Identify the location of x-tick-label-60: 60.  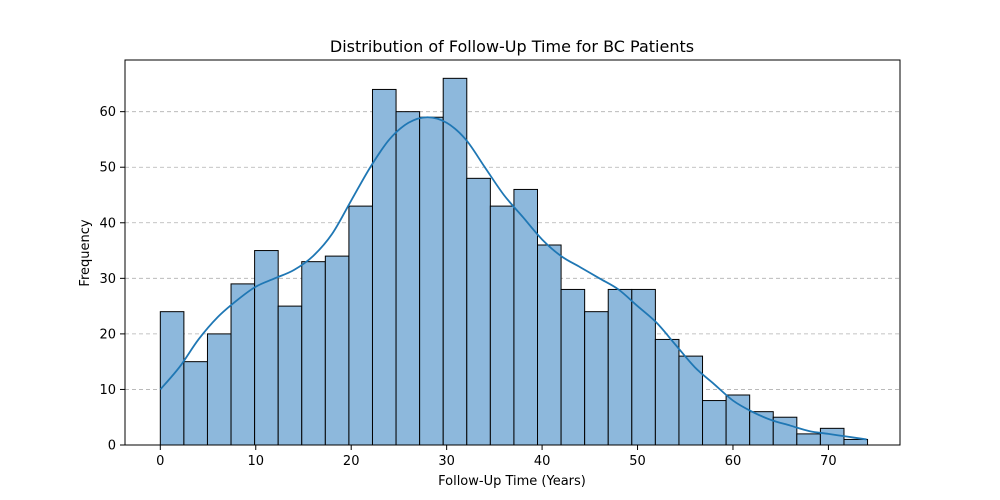
(733, 461).